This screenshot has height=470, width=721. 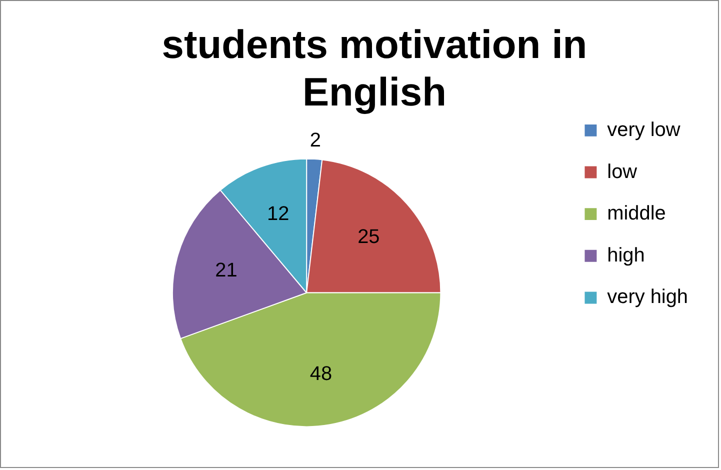 What do you see at coordinates (278, 214) in the screenshot?
I see `data-label: 12` at bounding box center [278, 214].